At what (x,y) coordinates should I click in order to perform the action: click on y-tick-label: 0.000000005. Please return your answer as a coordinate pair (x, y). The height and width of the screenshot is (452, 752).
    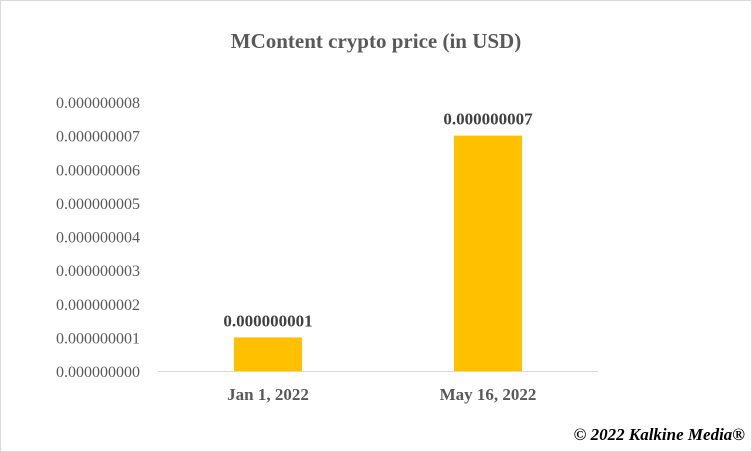
    Looking at the image, I should click on (98, 204).